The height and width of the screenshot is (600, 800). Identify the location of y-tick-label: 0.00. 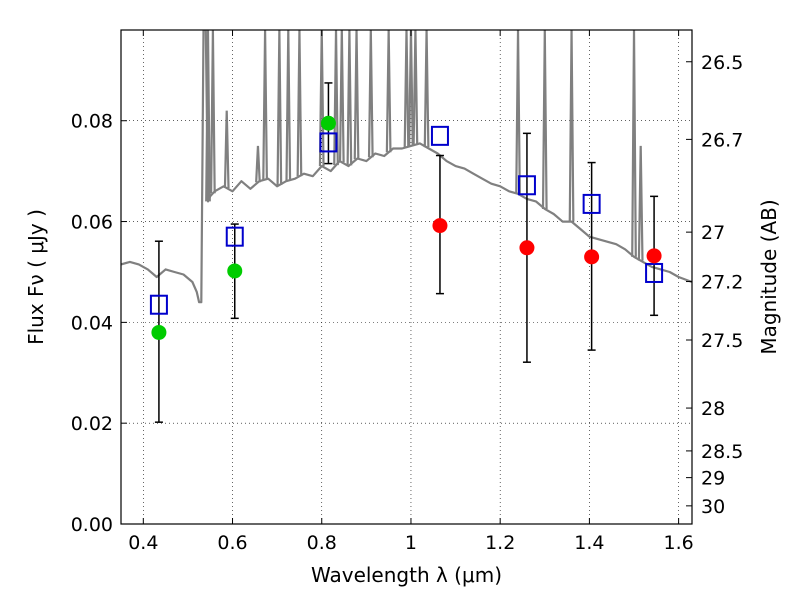
(92, 525).